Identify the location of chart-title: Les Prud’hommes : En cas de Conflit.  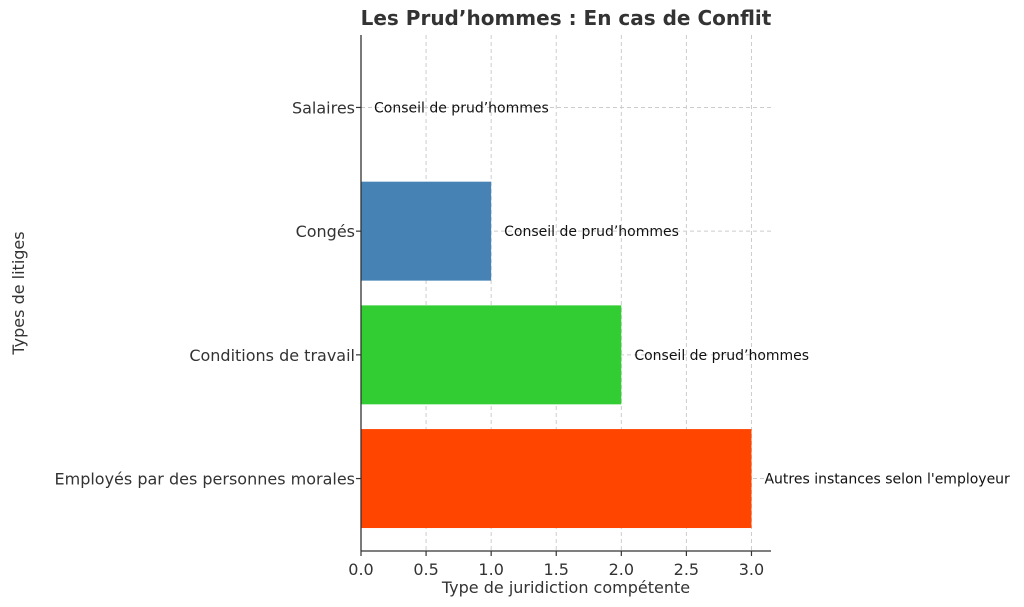
(566, 18).